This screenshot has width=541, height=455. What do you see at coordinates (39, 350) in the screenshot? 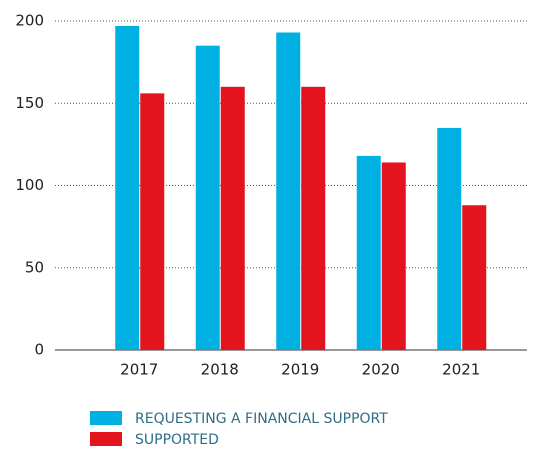
I see `y-tick-label: 0` at bounding box center [39, 350].